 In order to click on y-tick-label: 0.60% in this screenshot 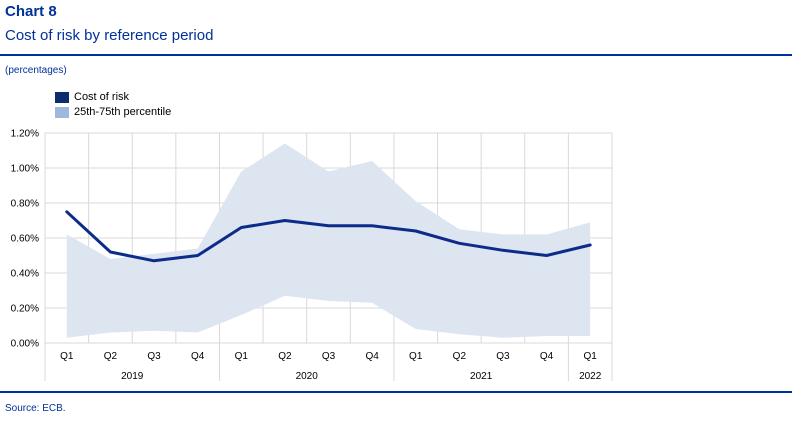, I will do `click(25, 239)`.